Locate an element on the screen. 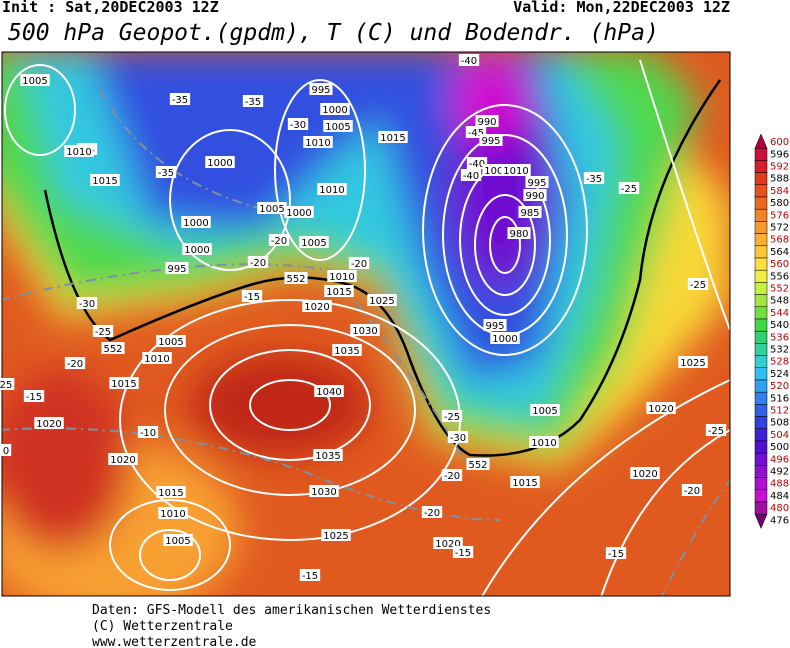 The width and height of the screenshot is (790, 648). map-label: -35 is located at coordinates (166, 173).